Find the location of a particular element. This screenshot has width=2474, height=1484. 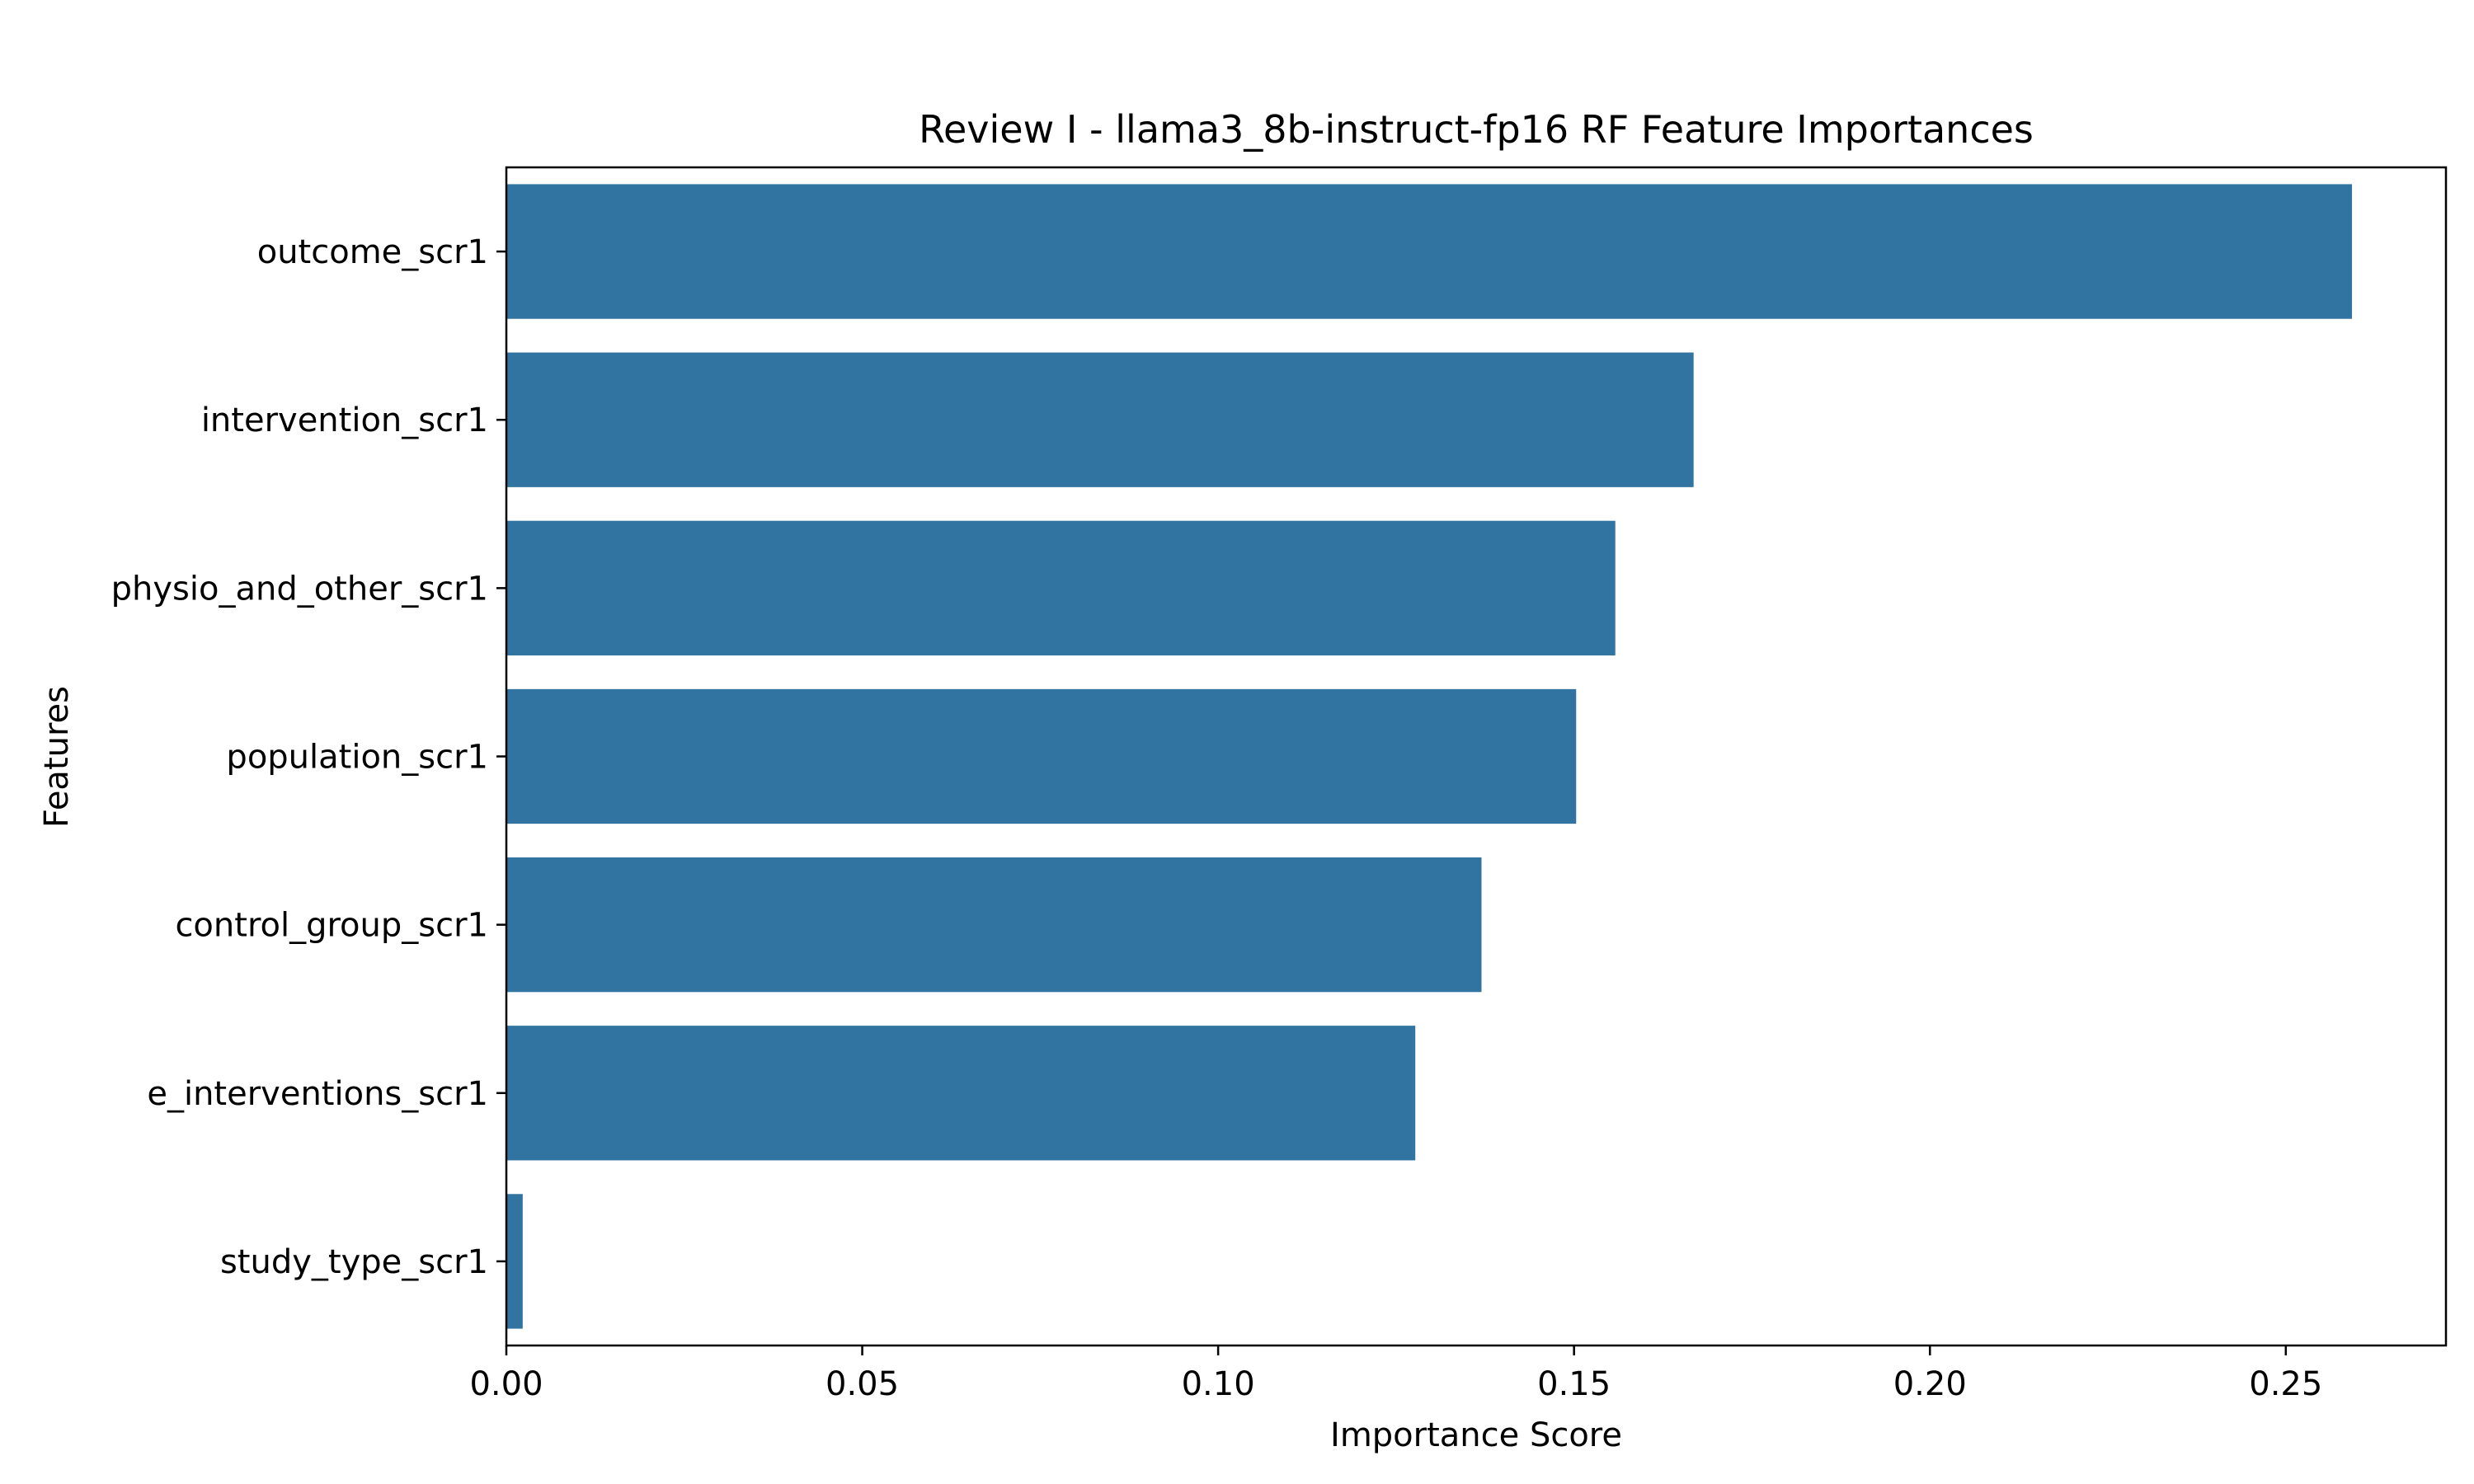

bar-outcome-scr1 is located at coordinates (1429, 251).